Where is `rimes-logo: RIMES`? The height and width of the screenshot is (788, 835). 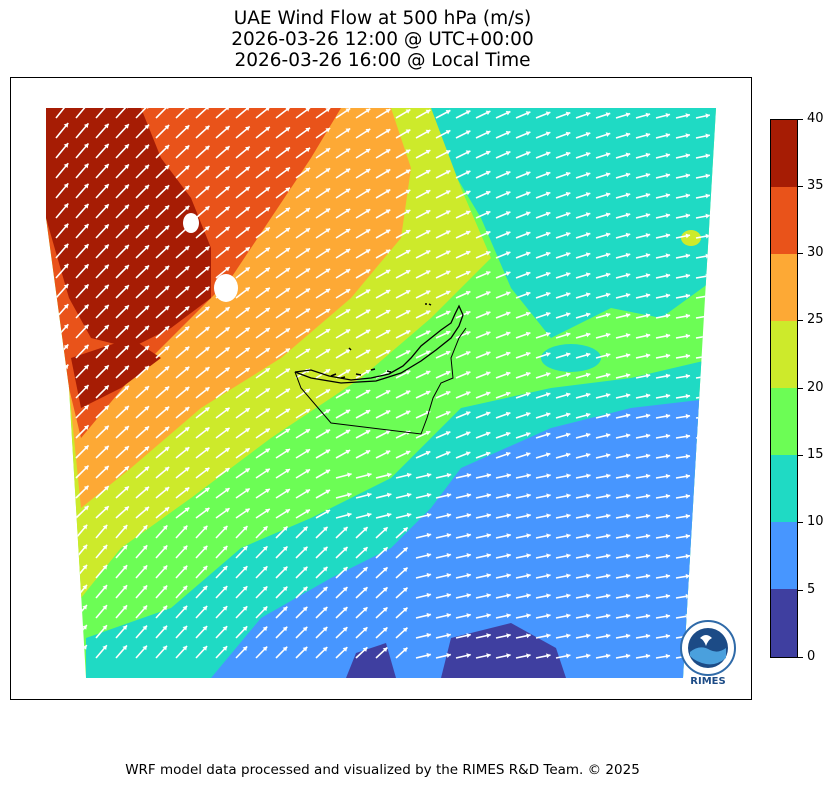
rimes-logo: RIMES is located at coordinates (708, 653).